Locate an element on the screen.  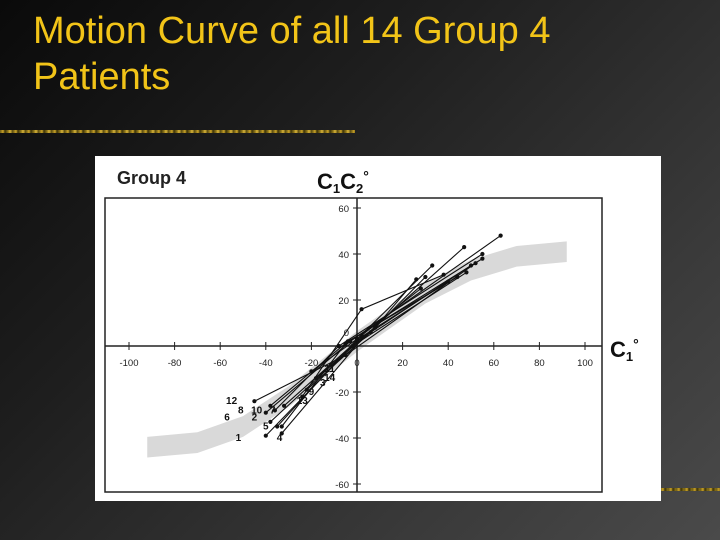
x-tick-label: 100 is located at coordinates (585, 363).